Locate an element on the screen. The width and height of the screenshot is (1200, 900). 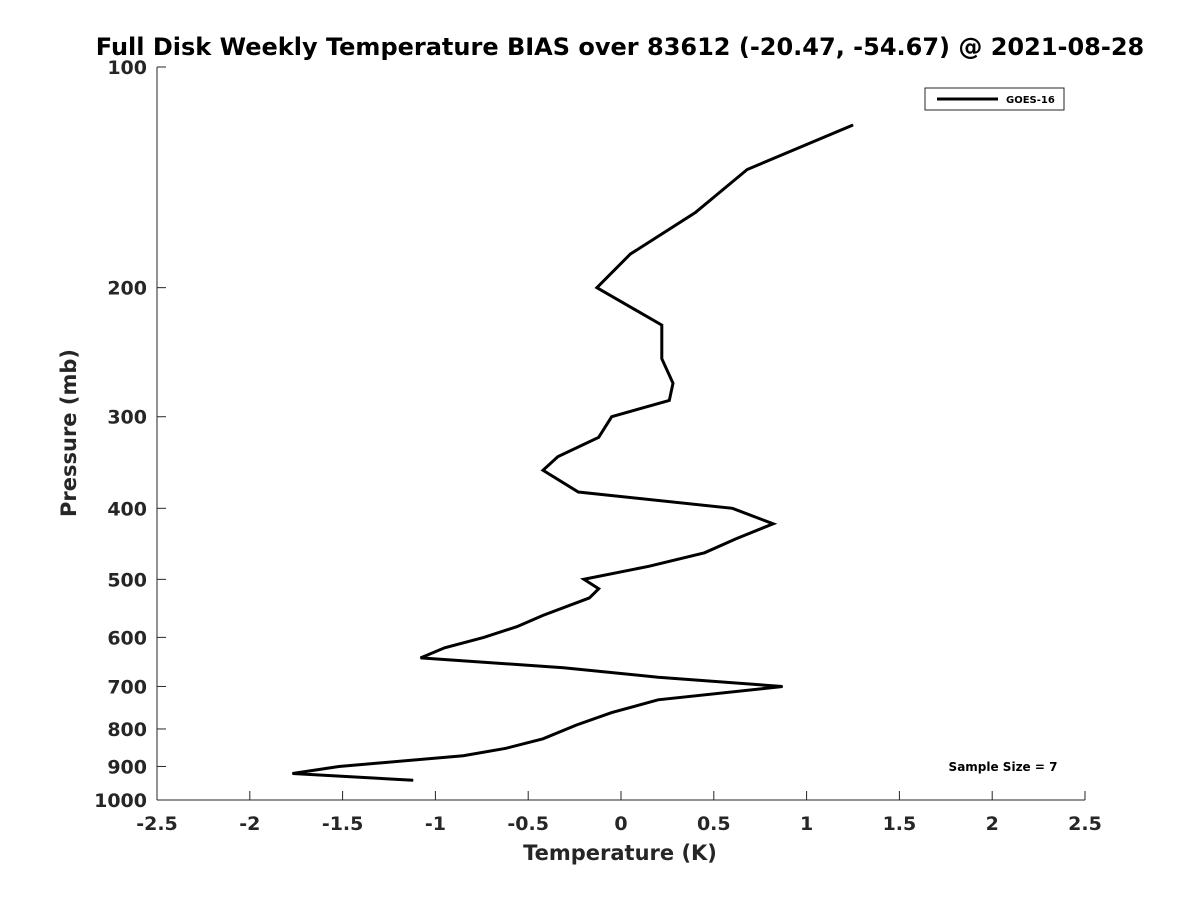
x-tick-label: -0.5 is located at coordinates (528, 824).